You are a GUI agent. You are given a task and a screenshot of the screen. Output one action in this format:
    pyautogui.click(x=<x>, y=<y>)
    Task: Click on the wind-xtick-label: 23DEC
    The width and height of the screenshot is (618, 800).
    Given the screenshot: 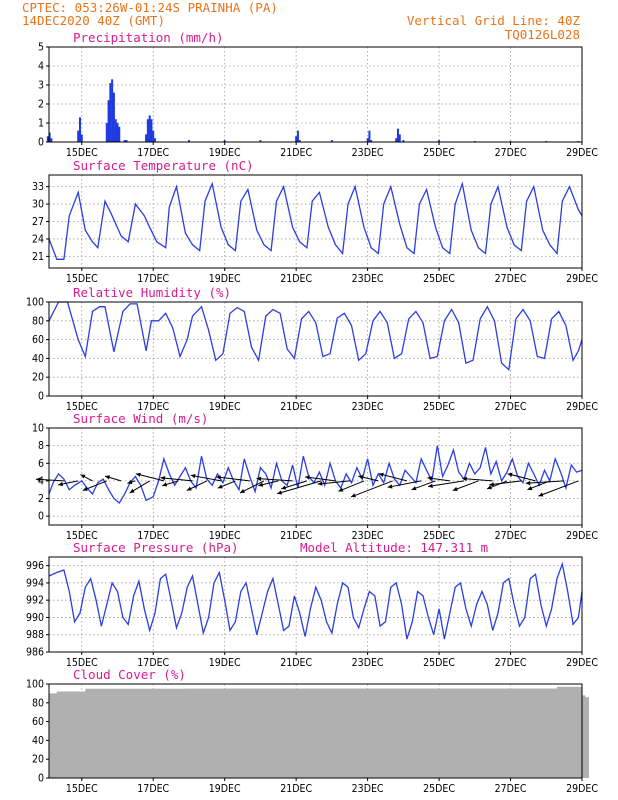 What is the action you would take?
    pyautogui.click(x=368, y=536)
    